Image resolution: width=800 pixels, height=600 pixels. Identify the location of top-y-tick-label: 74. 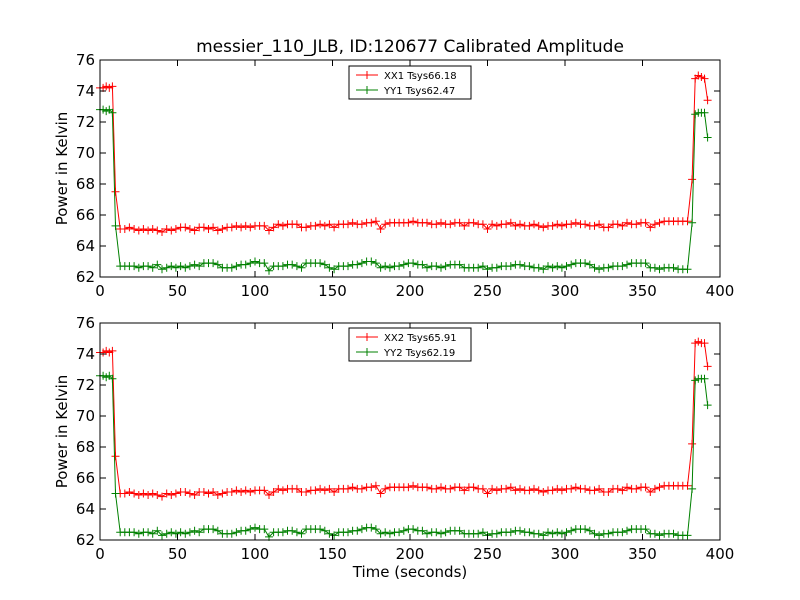
(85, 91).